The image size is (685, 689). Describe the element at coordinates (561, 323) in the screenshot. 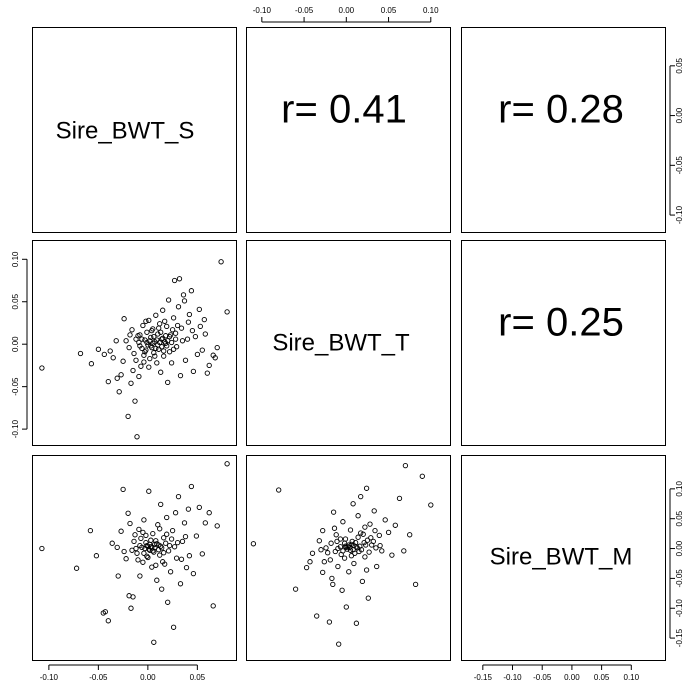

I see `corr-label-t-m: r= 0.25` at that location.